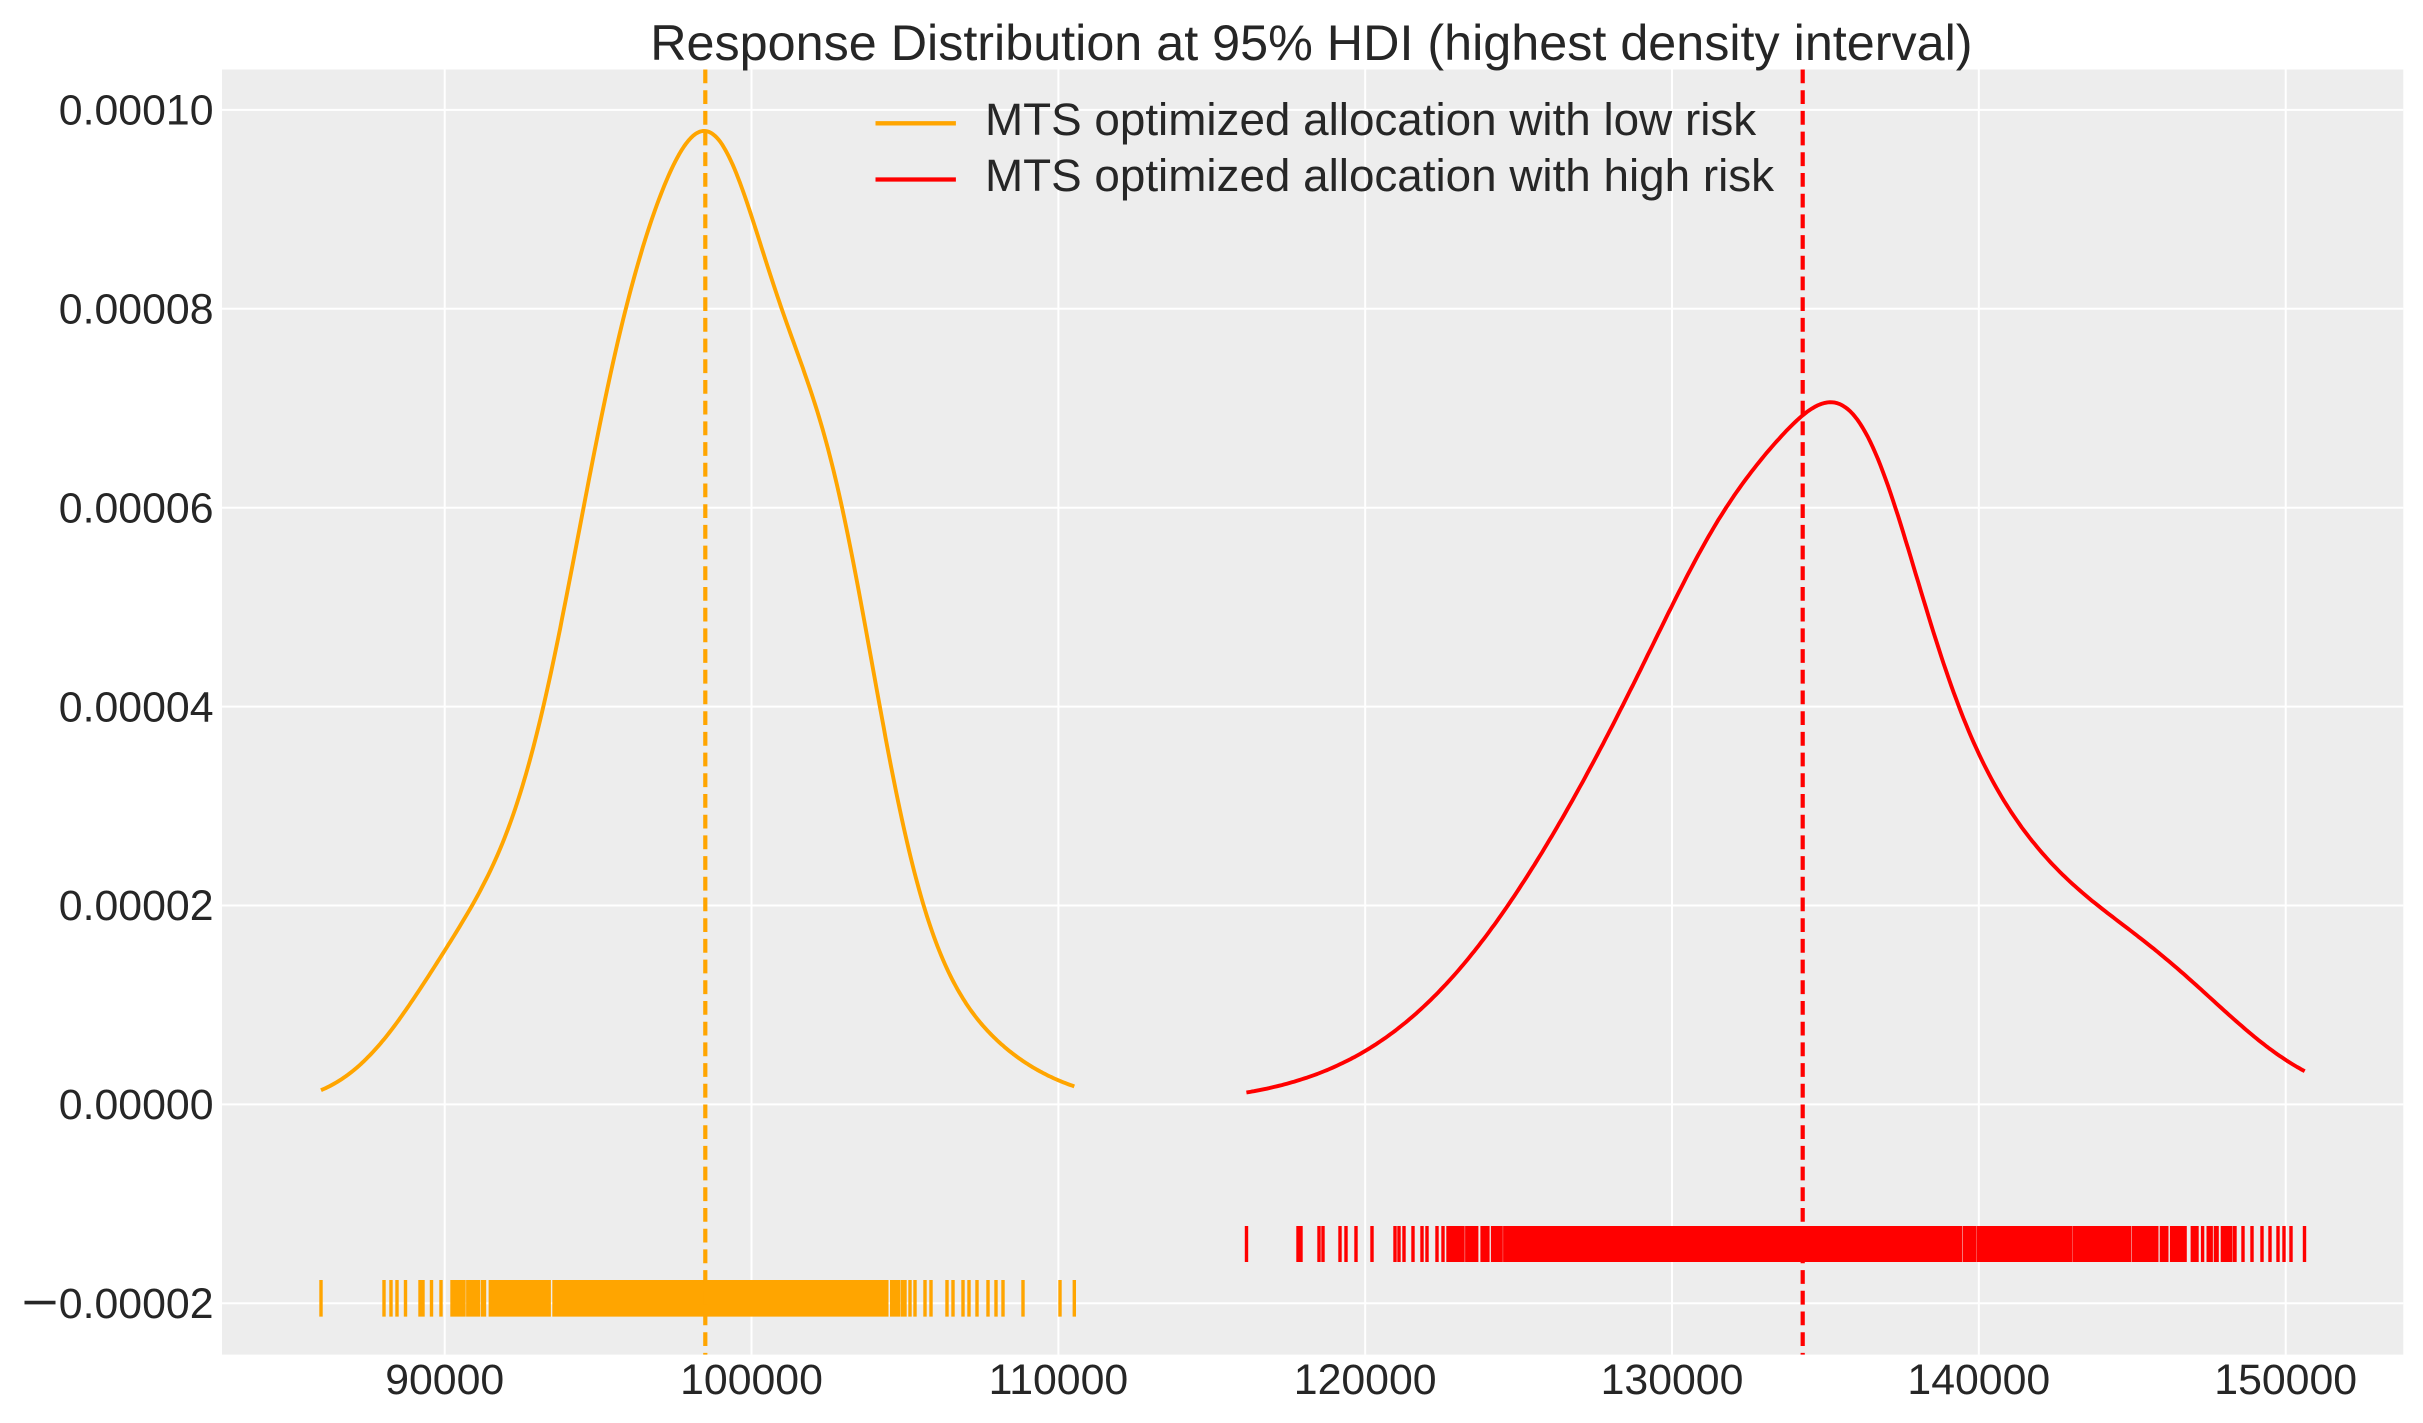 This screenshot has width=2423, height=1423. Describe the element at coordinates (1365, 1380) in the screenshot. I see `svg-text: 120000` at that location.